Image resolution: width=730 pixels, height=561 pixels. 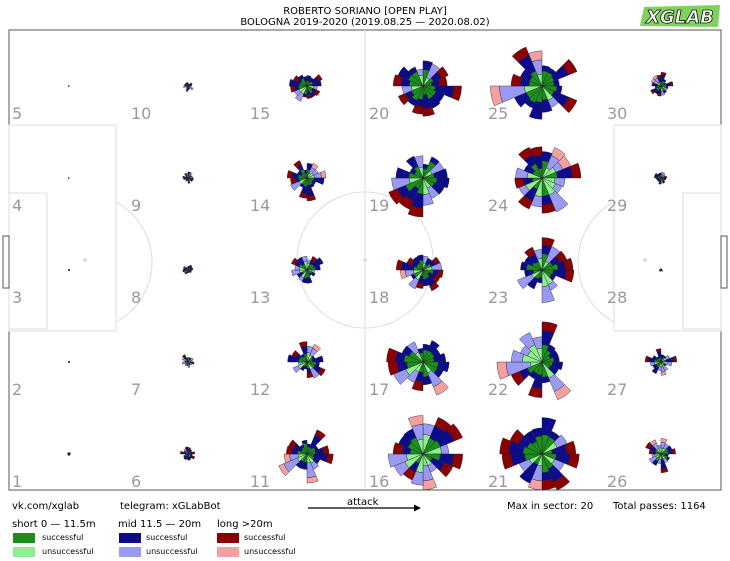 What do you see at coordinates (136, 297) in the screenshot?
I see `zone-label-8: 8` at bounding box center [136, 297].